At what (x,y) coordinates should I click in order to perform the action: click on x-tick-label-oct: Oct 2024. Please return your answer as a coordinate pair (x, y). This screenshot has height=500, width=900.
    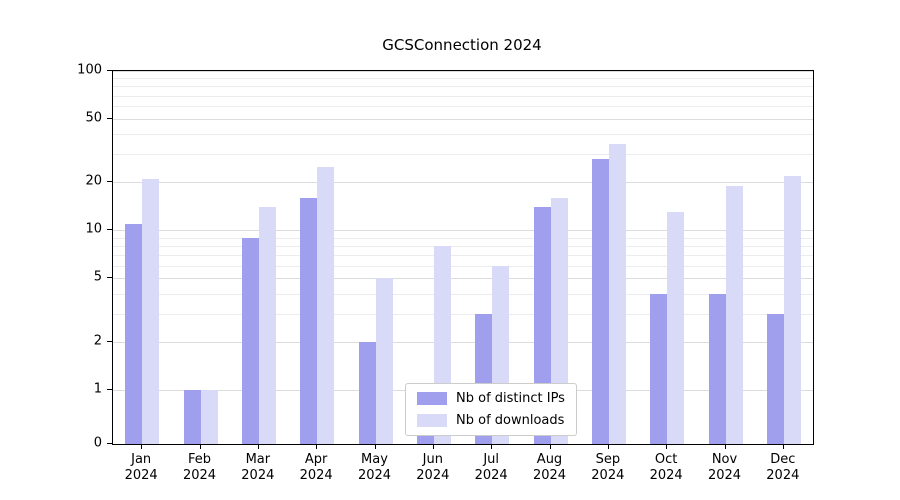
    Looking at the image, I should click on (666, 468).